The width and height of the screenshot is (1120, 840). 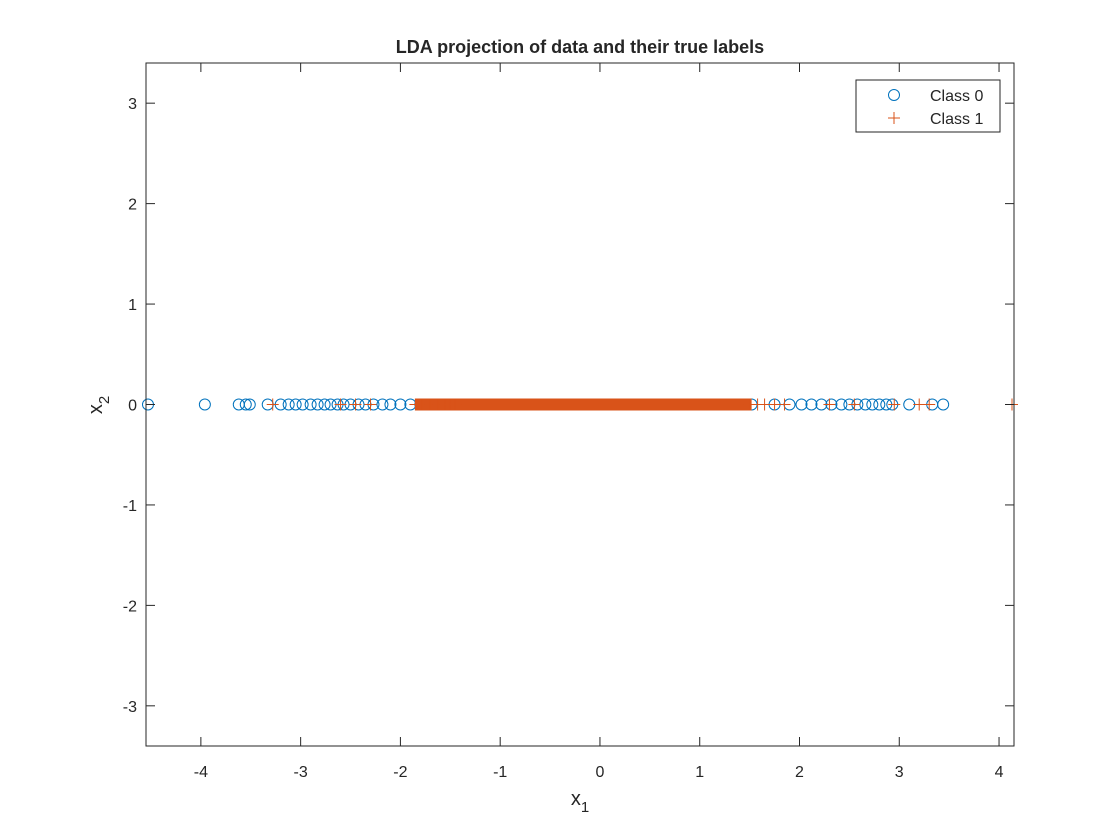 What do you see at coordinates (96, 409) in the screenshot?
I see `y-axis-label-main: x` at bounding box center [96, 409].